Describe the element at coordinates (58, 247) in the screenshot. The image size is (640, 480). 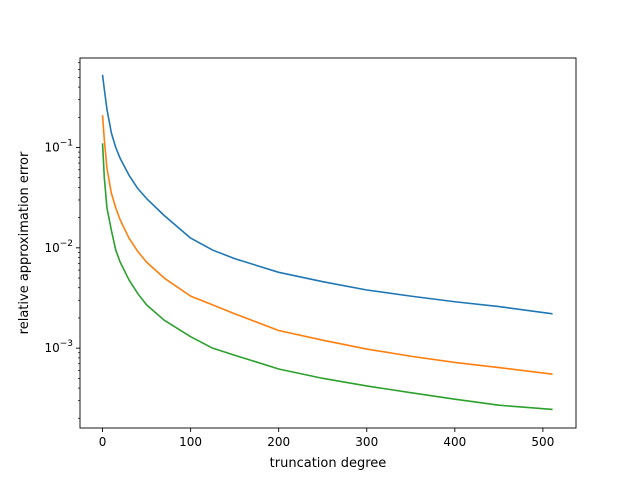
I see `y-tick-label: 10⁻²` at that location.